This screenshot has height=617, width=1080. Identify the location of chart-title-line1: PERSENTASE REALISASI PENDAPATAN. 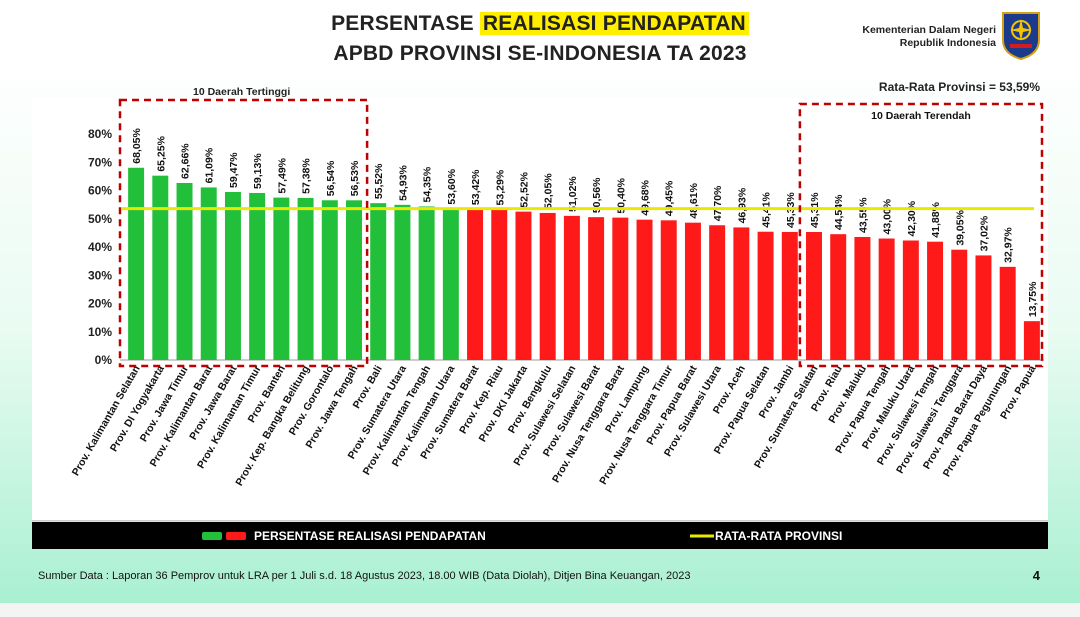
(540, 24).